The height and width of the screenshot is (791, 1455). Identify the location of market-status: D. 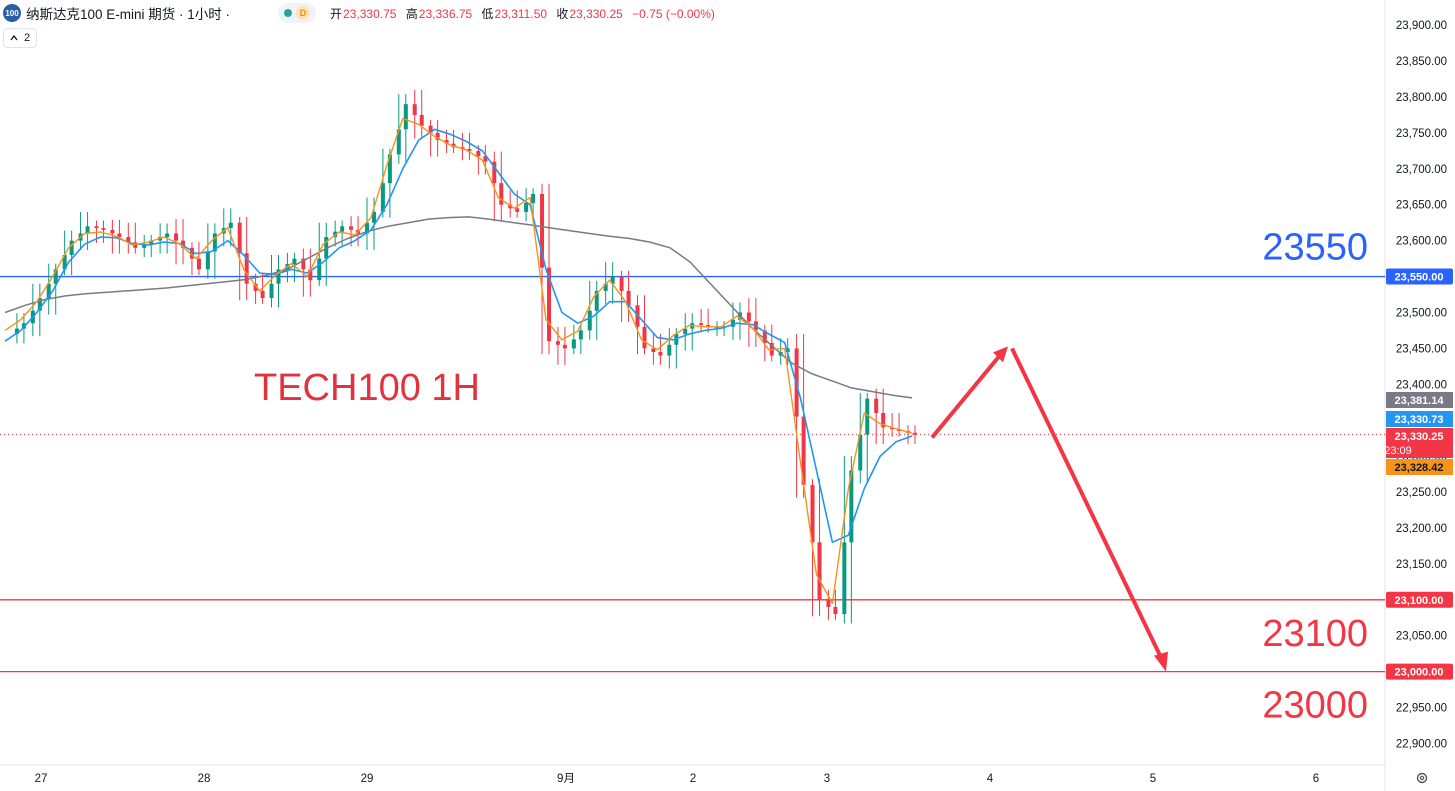
(297, 13).